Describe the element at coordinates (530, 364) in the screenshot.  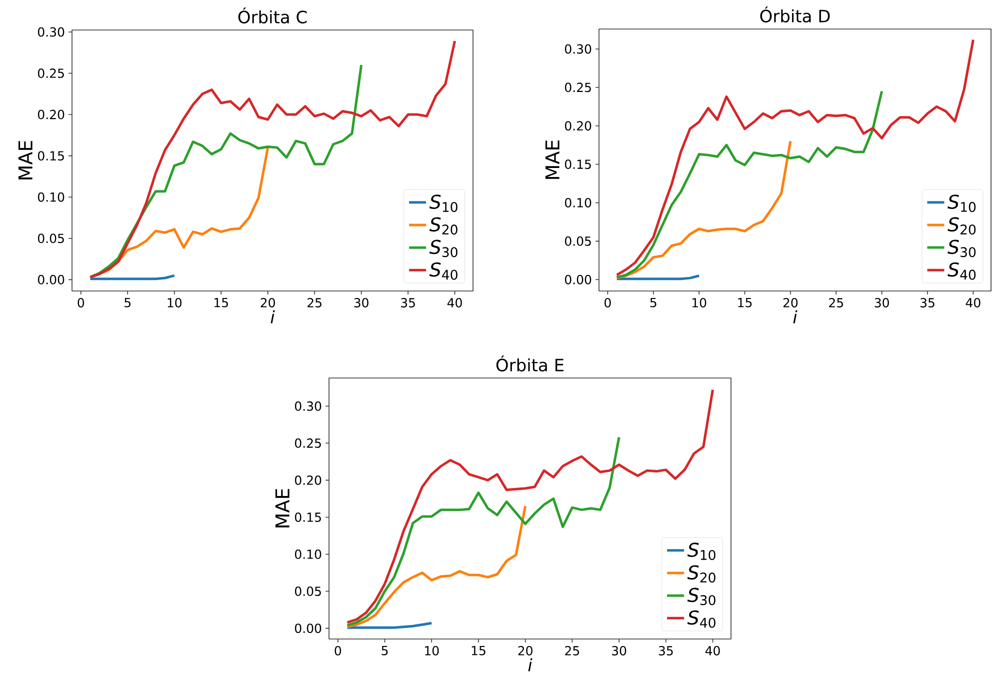
I see `chart-title: Órbita E` at that location.